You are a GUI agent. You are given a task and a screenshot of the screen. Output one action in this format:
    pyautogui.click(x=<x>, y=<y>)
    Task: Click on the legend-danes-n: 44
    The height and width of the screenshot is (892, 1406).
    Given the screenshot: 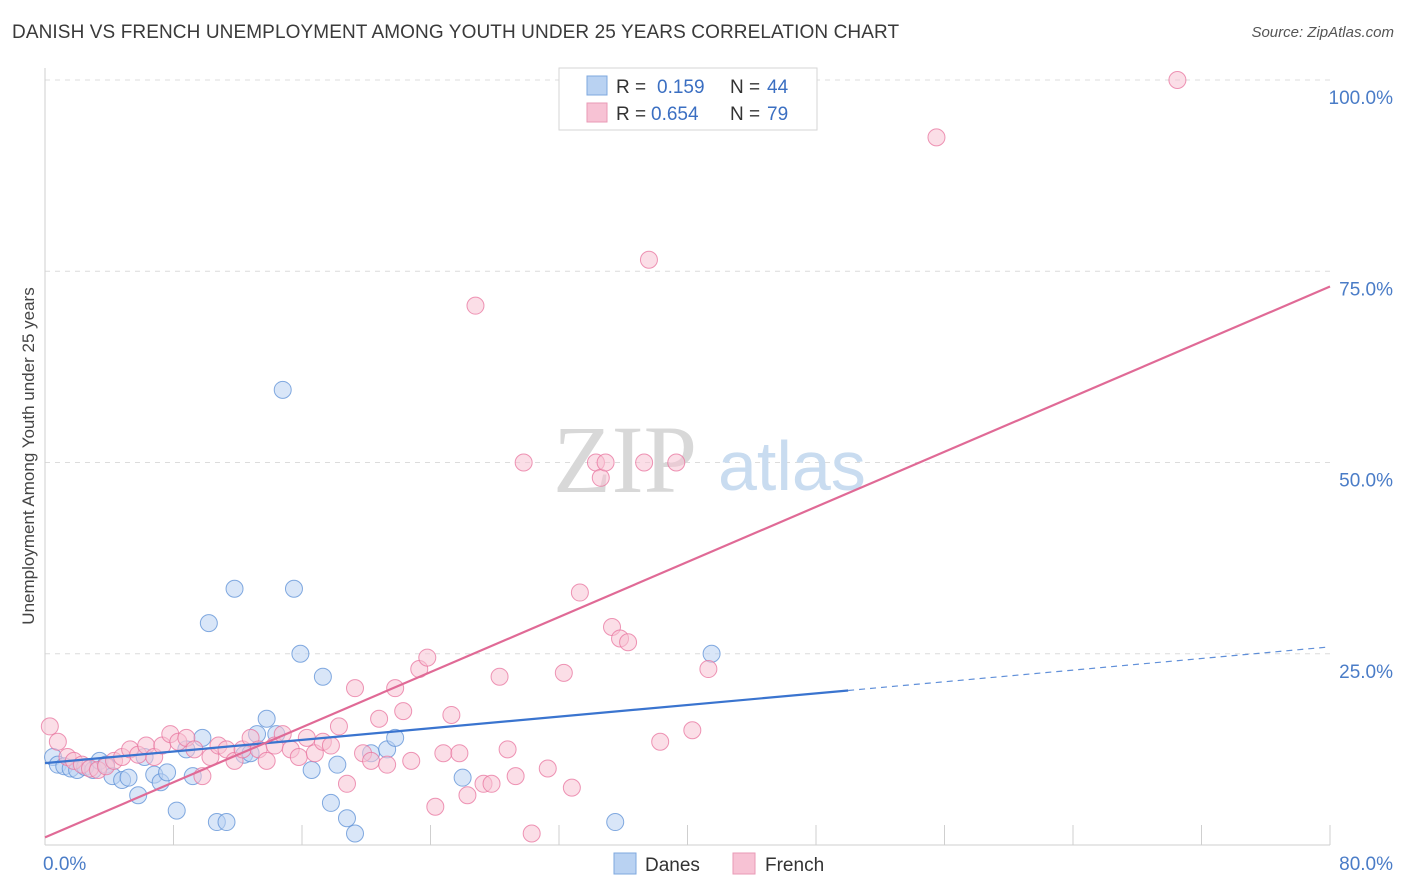 What is the action you would take?
    pyautogui.click(x=778, y=87)
    